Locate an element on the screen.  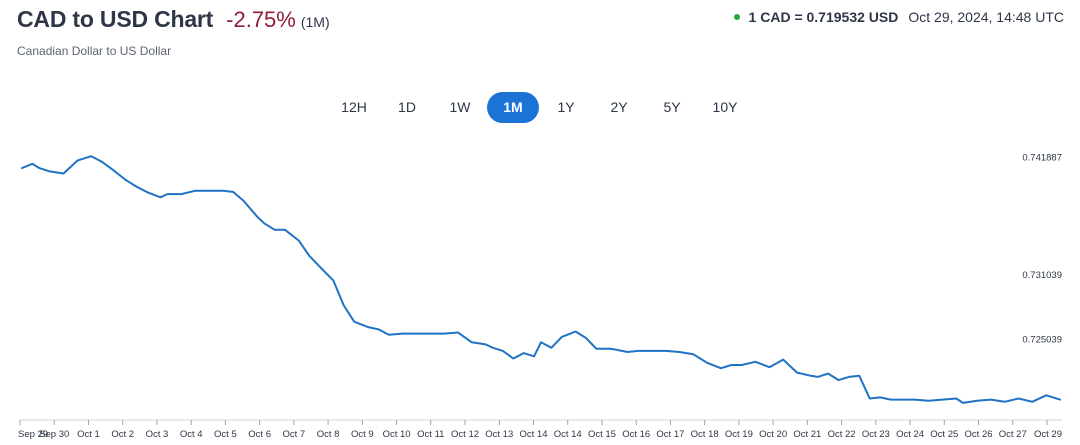
x-tick-label: Oct 21 is located at coordinates (807, 434).